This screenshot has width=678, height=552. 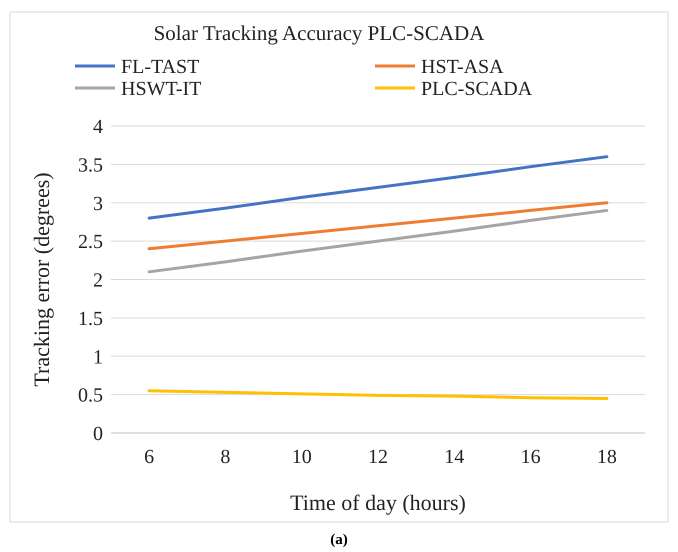 I want to click on x-tick-label: 16, so click(x=530, y=457).